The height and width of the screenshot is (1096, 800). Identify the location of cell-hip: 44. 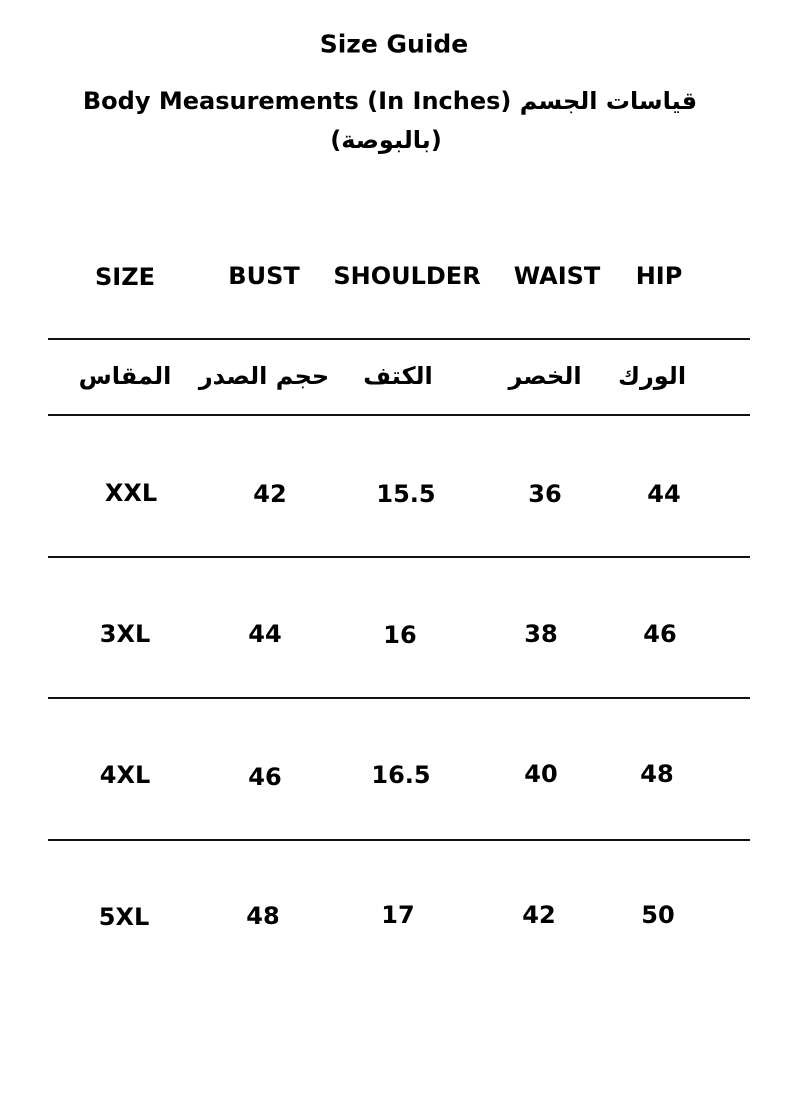
(664, 494).